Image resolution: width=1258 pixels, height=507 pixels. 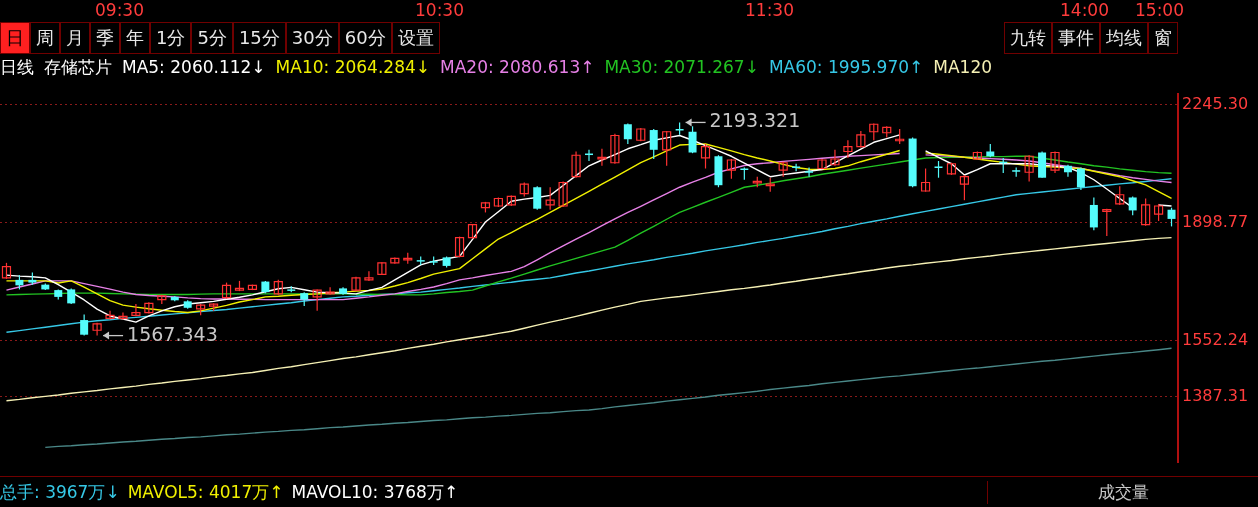 What do you see at coordinates (755, 120) in the screenshot?
I see `annotation: 2193.321` at bounding box center [755, 120].